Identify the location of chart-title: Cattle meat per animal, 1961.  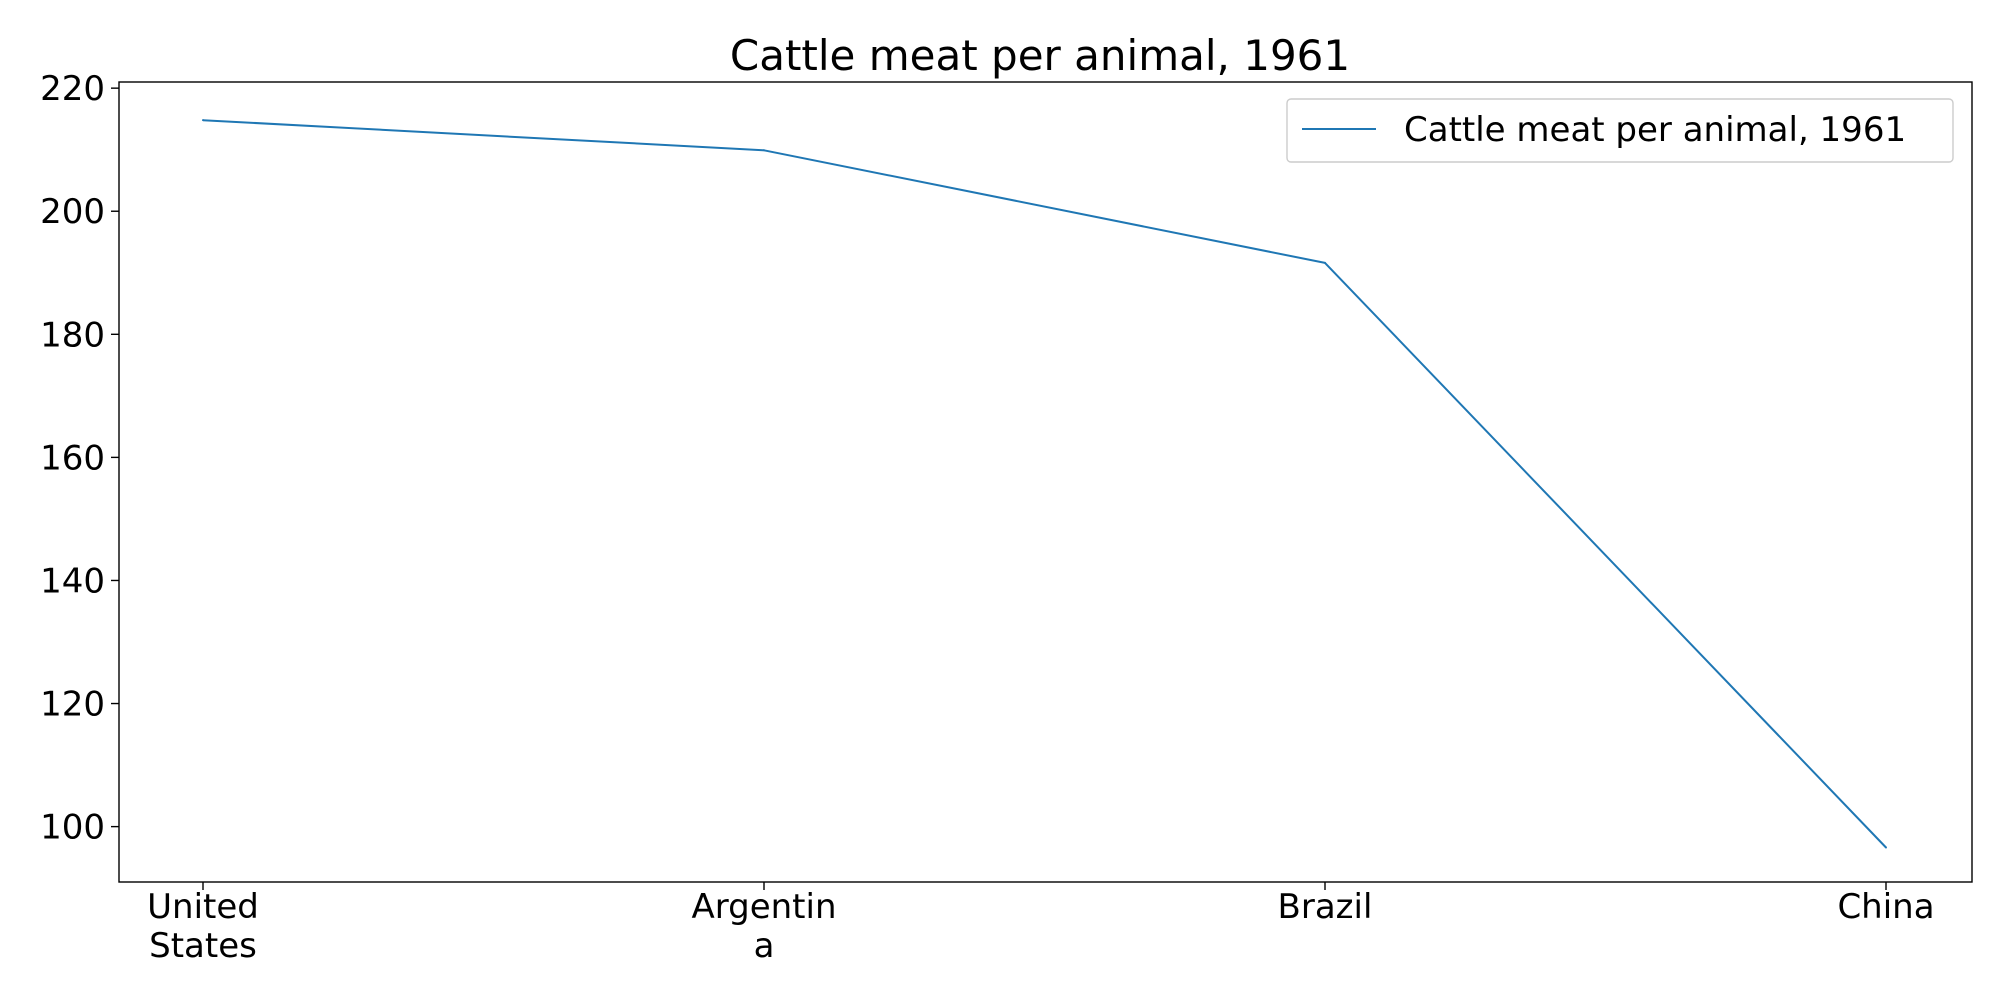
(1040, 55).